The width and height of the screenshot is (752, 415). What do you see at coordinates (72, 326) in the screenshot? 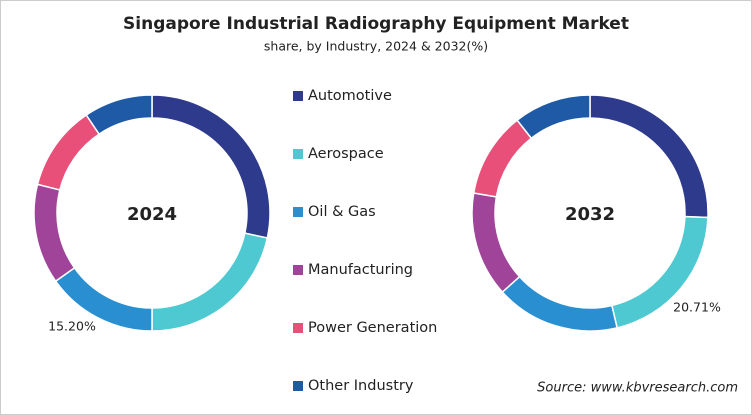
I see `data-label: 15.20%` at bounding box center [72, 326].